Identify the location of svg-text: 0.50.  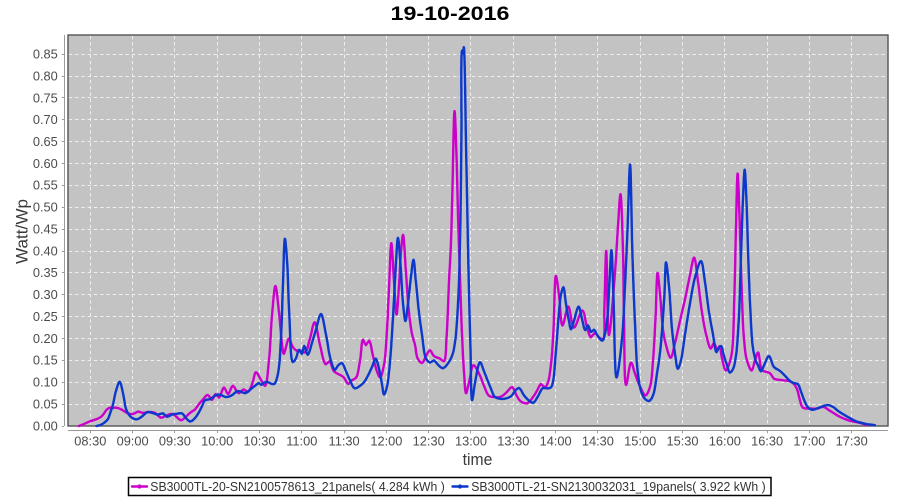
(45, 207).